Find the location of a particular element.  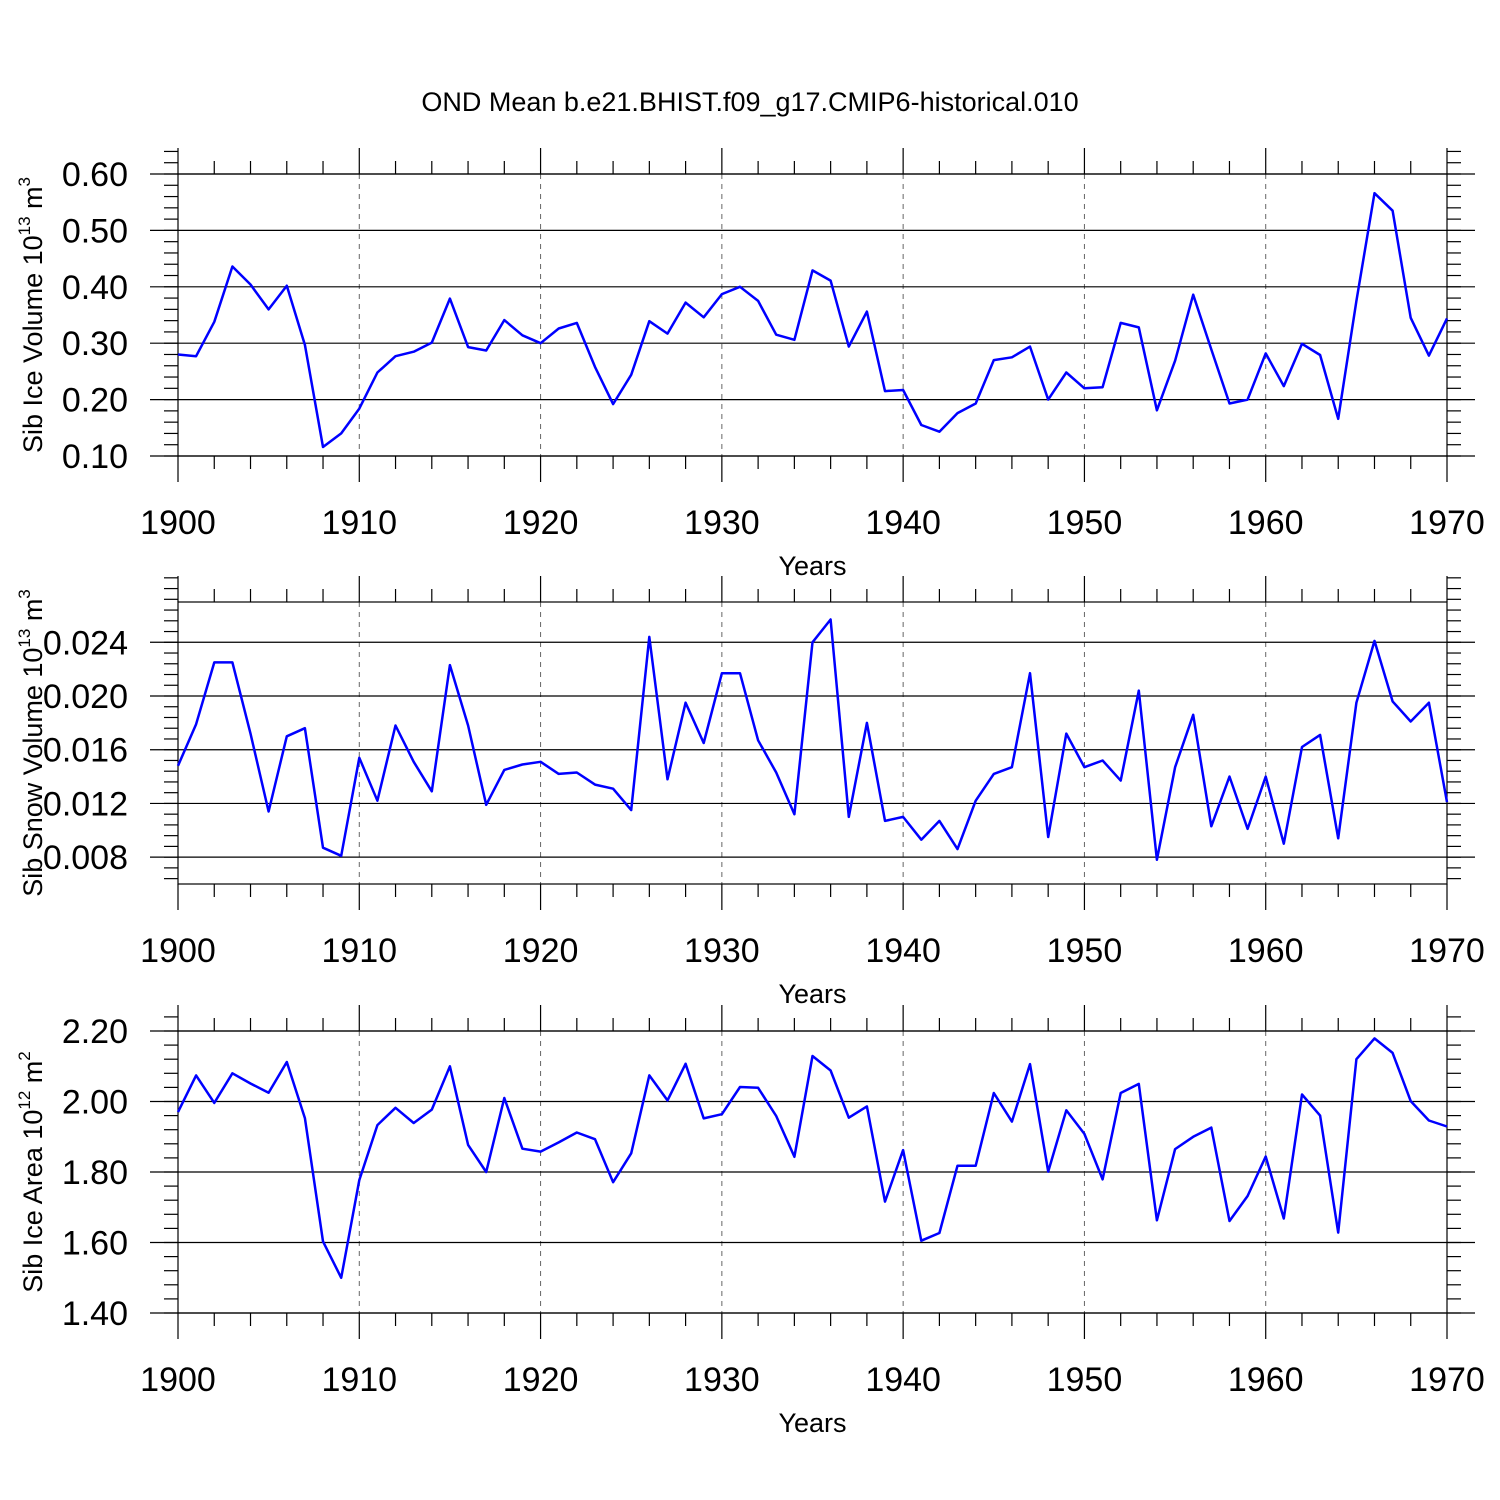

y-tick-label: 0.008 is located at coordinates (85, 858).